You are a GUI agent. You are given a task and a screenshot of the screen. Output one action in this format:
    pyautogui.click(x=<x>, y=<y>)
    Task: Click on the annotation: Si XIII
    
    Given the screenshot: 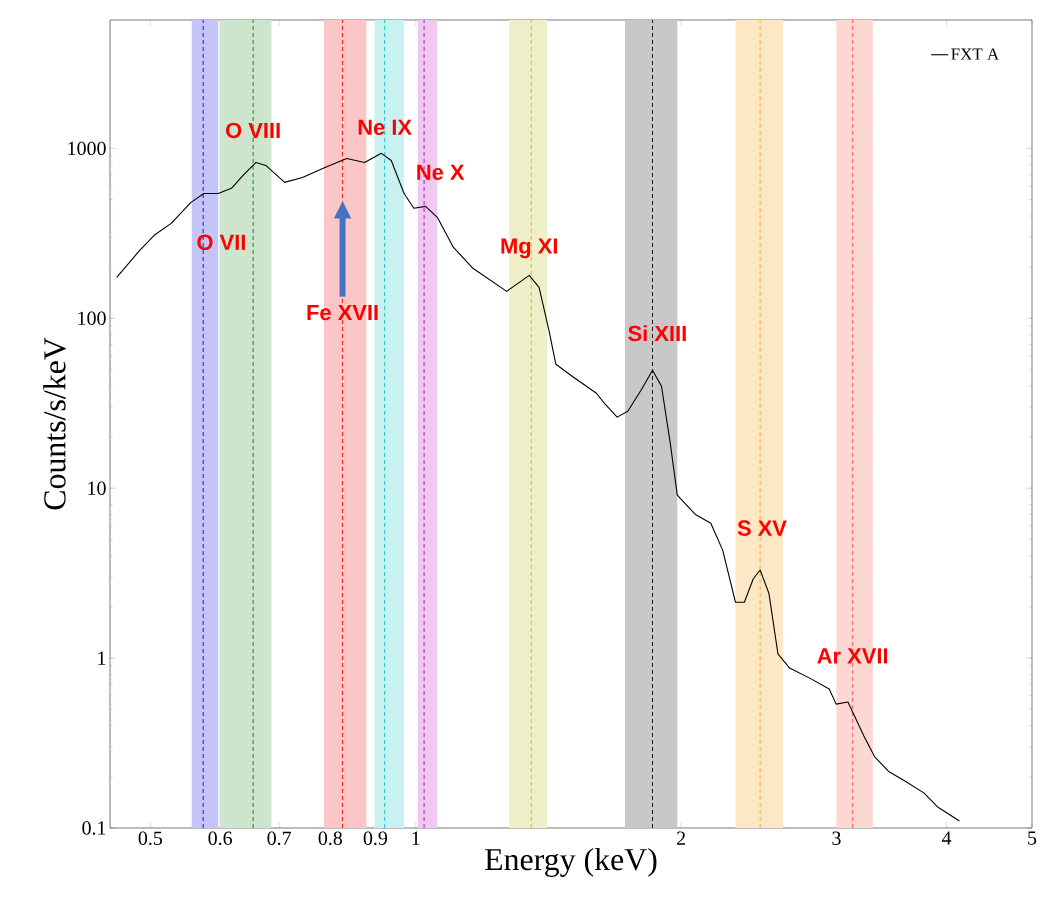 What is the action you would take?
    pyautogui.click(x=657, y=333)
    